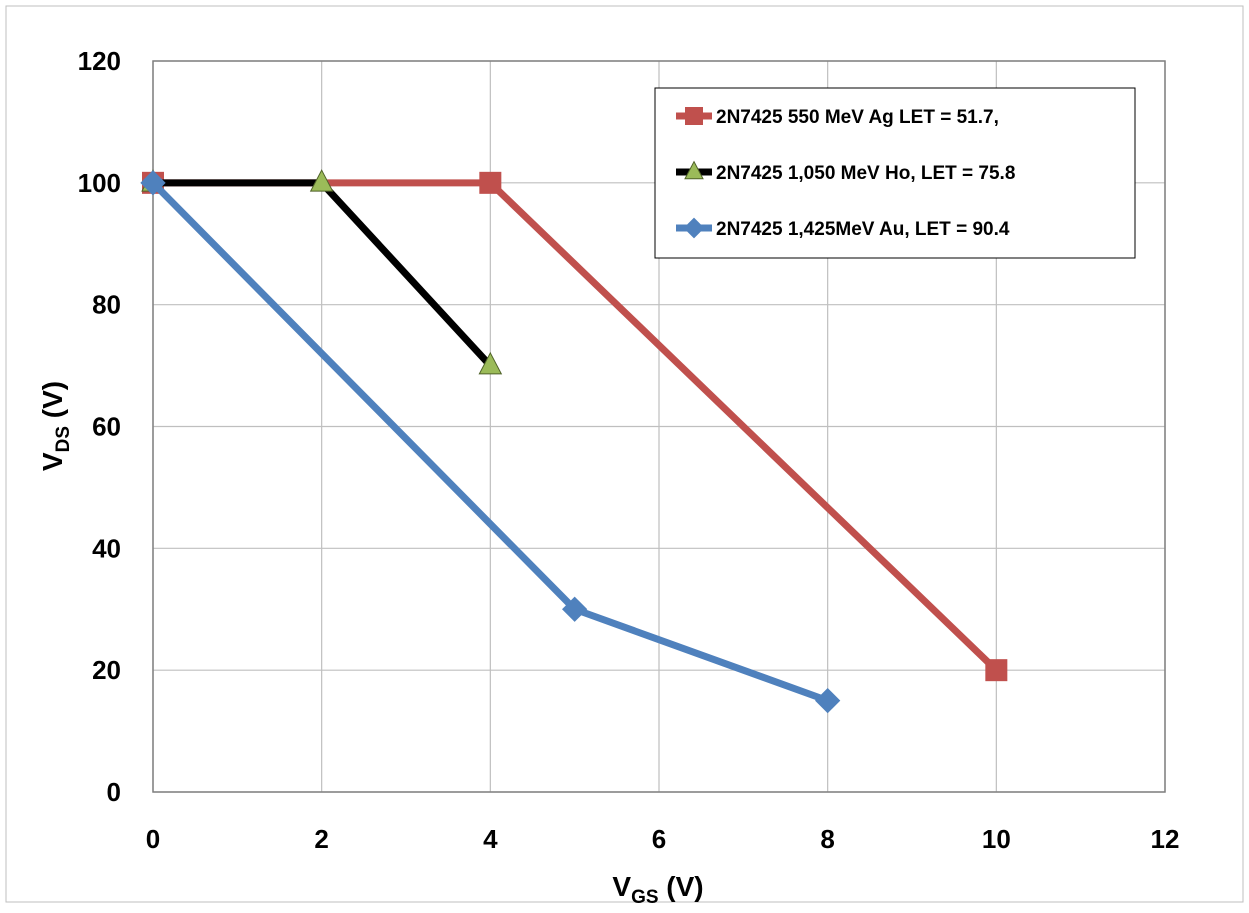 Image resolution: width=1249 pixels, height=913 pixels. Describe the element at coordinates (106, 427) in the screenshot. I see `y-tick-label: 60` at that location.